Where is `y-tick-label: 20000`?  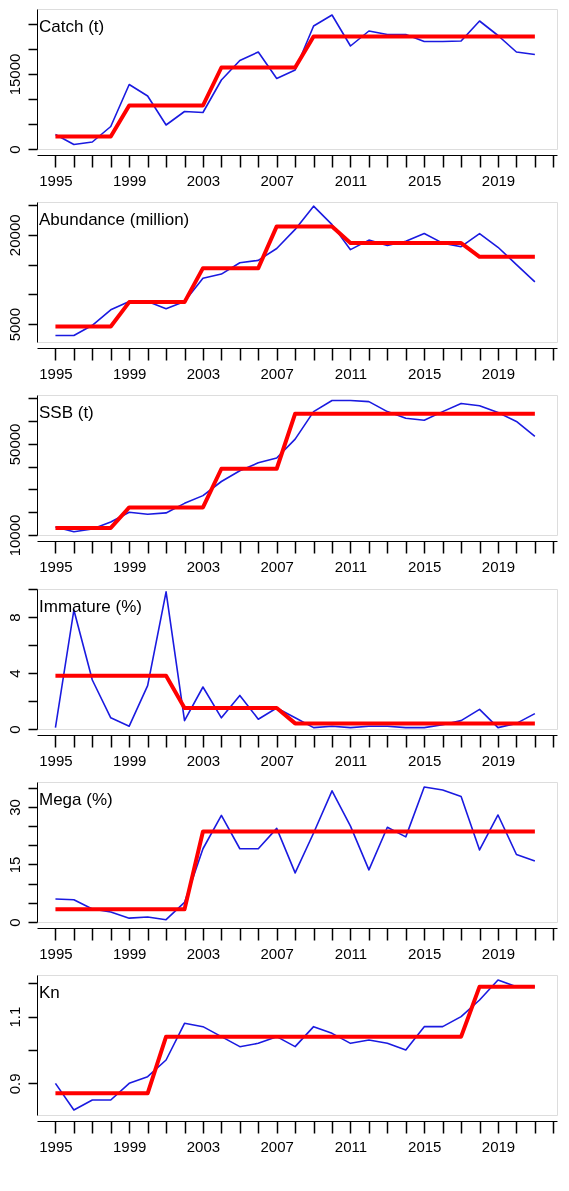
y-tick-label: 20000 is located at coordinates (14, 235).